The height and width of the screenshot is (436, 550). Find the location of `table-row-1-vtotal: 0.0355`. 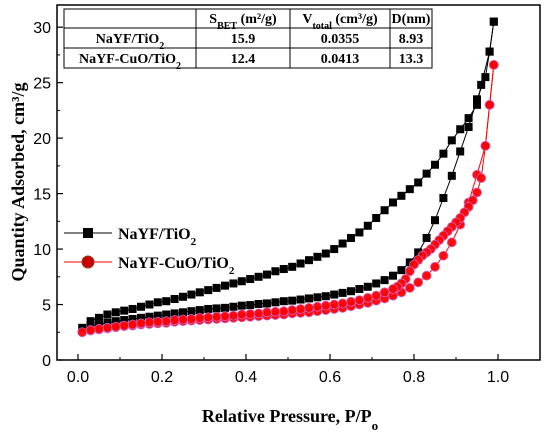

table-row-1-vtotal: 0.0355 is located at coordinates (340, 39).